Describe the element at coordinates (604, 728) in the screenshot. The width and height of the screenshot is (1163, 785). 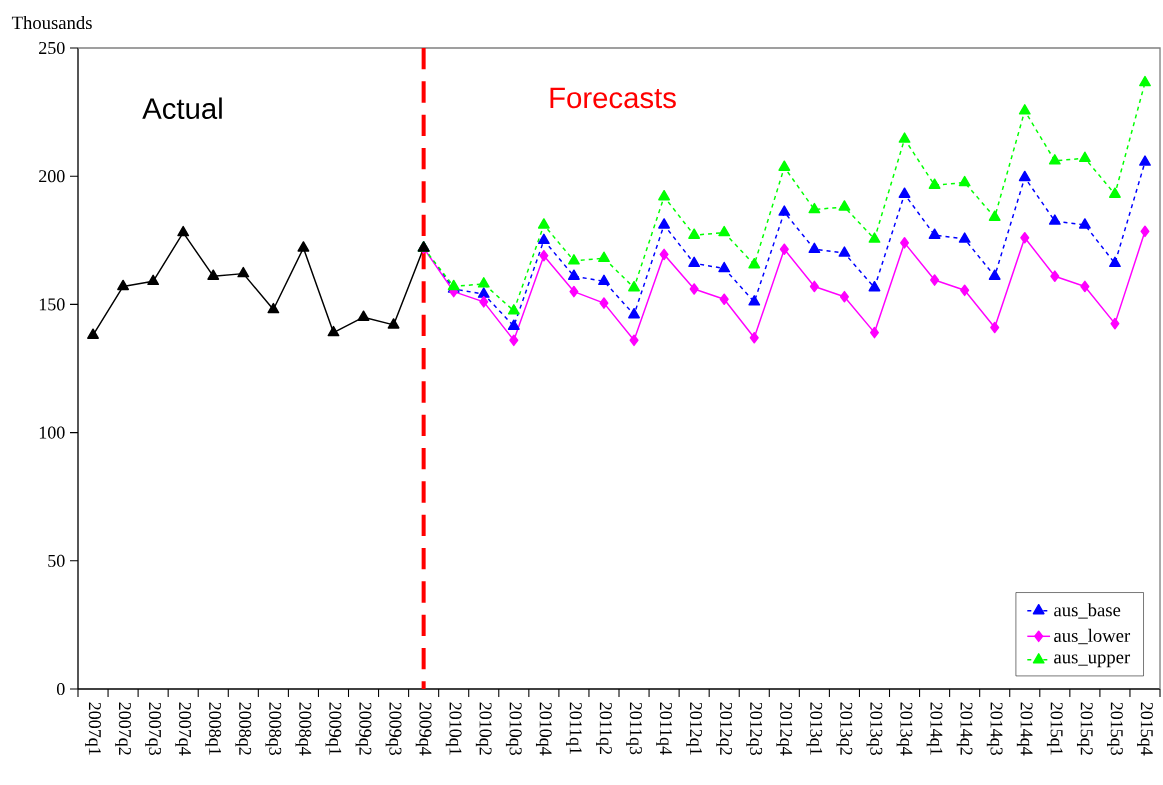
I see `x-tick-label: 2011q2` at that location.